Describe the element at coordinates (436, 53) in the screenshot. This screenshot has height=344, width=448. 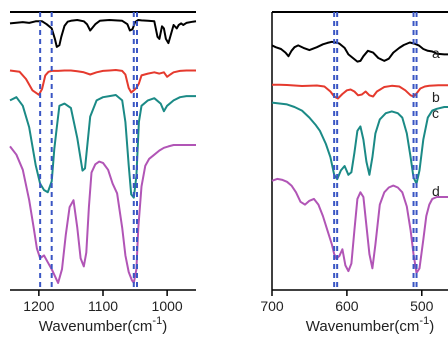
I see `trace-label: a` at that location.